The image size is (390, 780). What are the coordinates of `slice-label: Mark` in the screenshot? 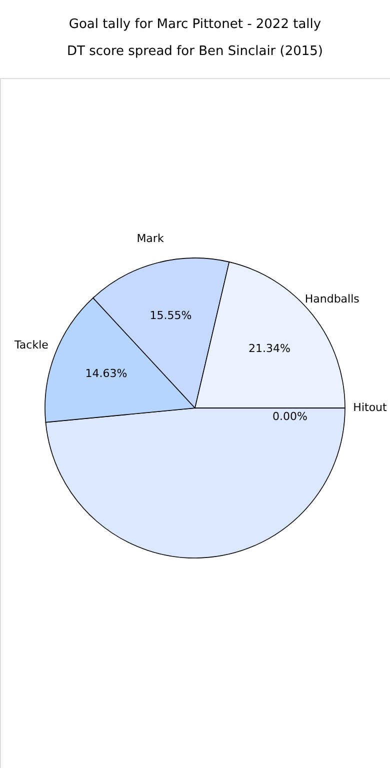 It's located at (150, 238).